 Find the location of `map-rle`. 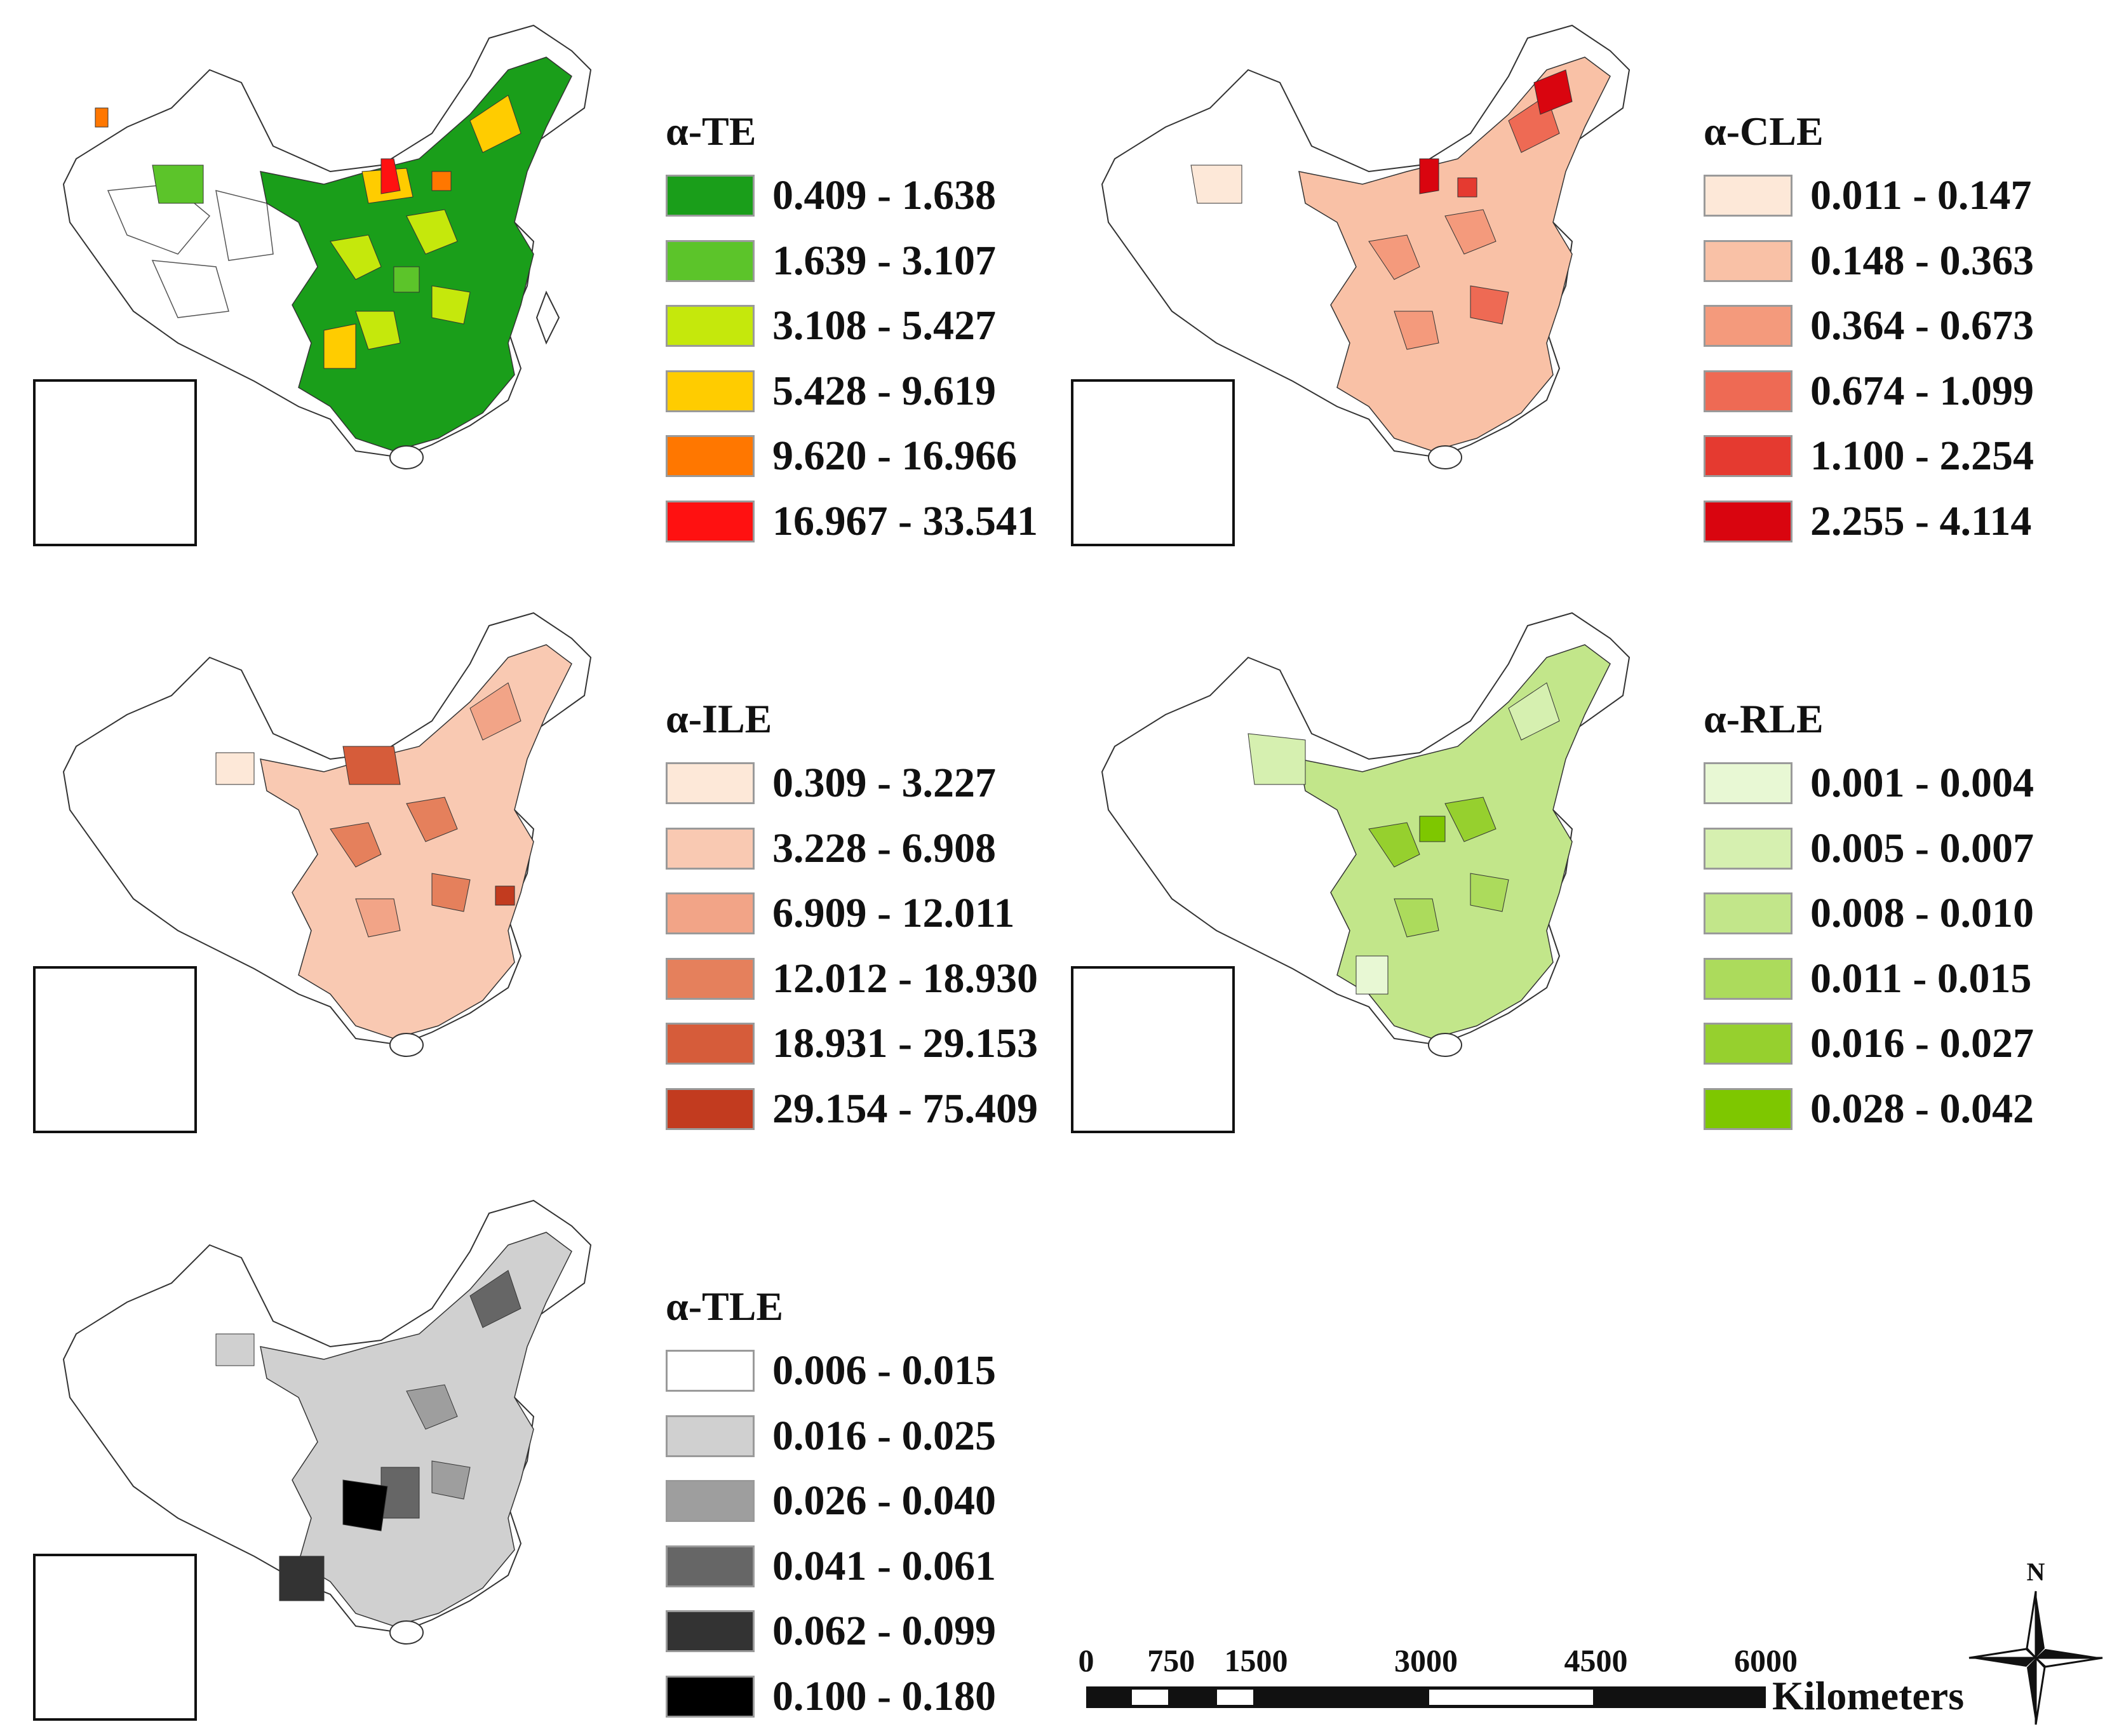

map-rle is located at coordinates (1362, 867).